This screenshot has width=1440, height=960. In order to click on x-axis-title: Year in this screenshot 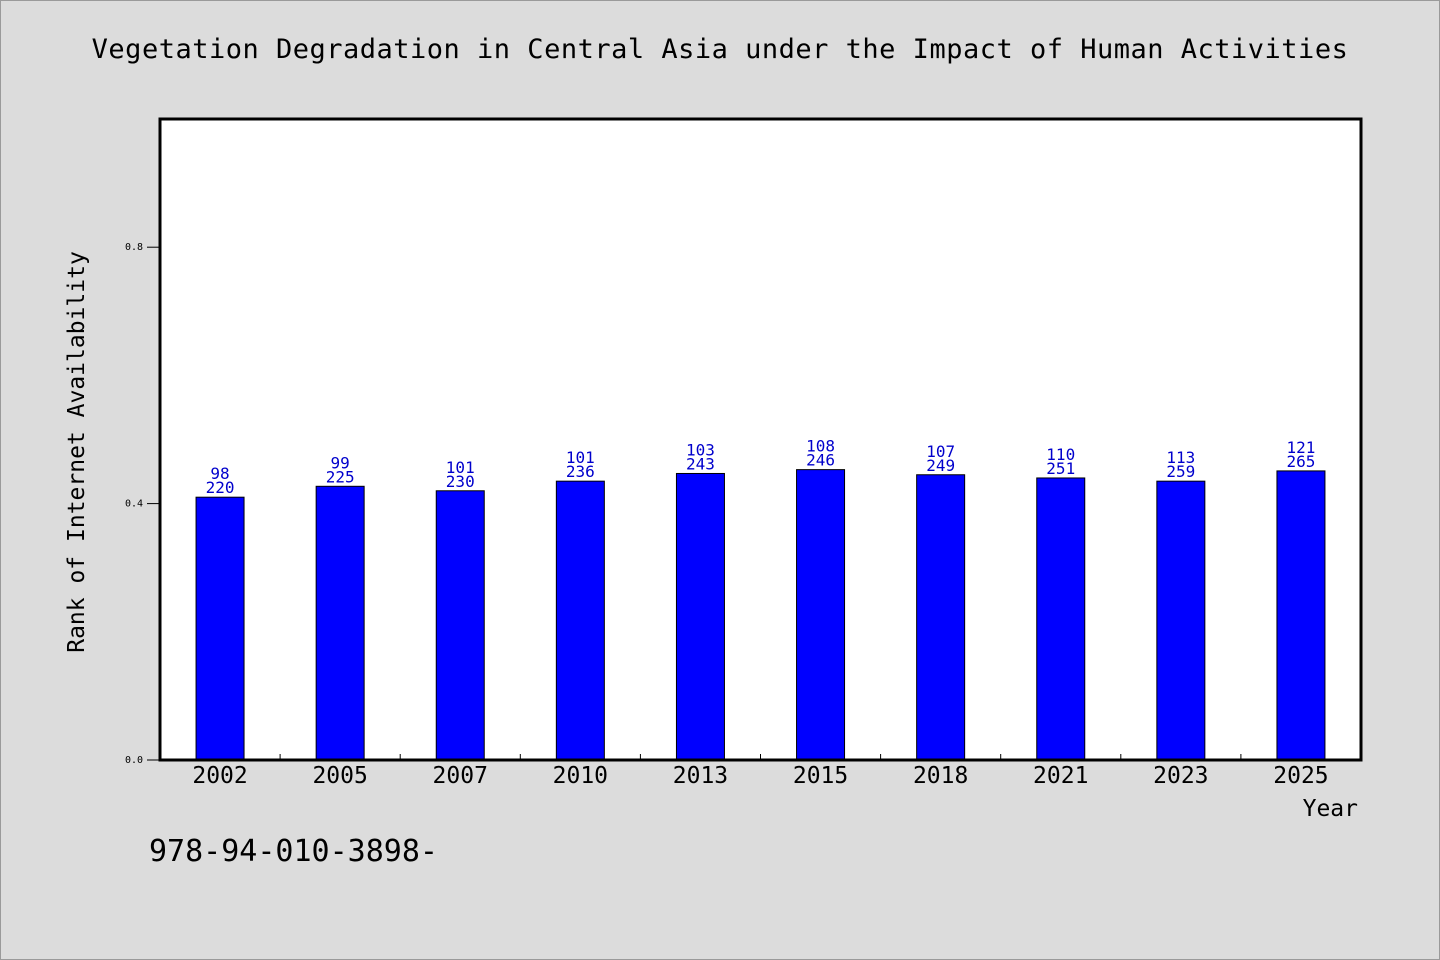, I will do `click(1330, 809)`.